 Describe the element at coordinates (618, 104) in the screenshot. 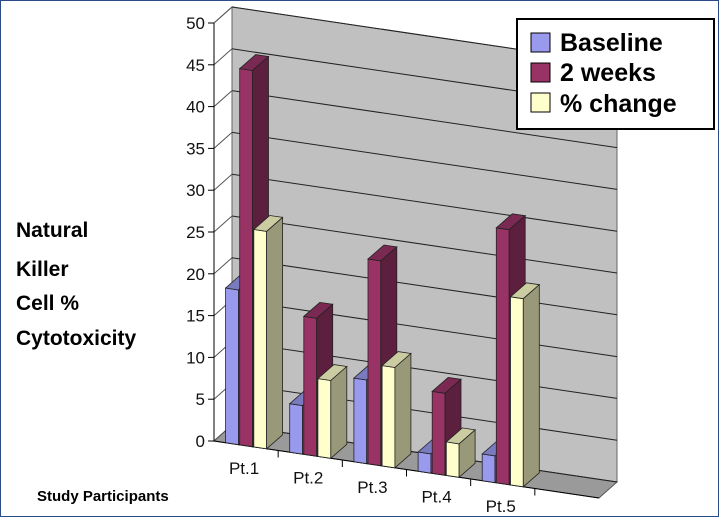

I see `legend-label-pct-change: % change` at that location.